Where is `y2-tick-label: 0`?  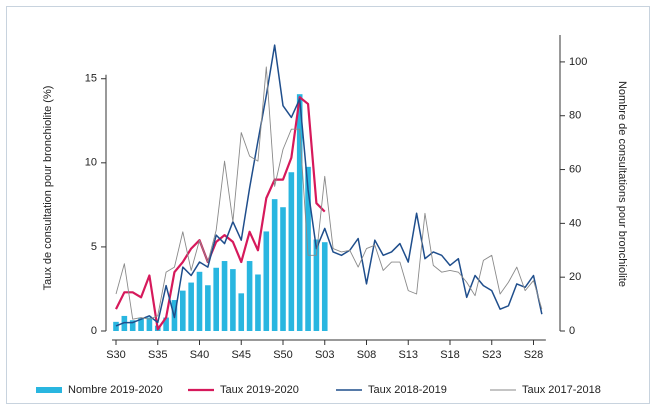
y2-tick-label: 0 is located at coordinates (572, 331).